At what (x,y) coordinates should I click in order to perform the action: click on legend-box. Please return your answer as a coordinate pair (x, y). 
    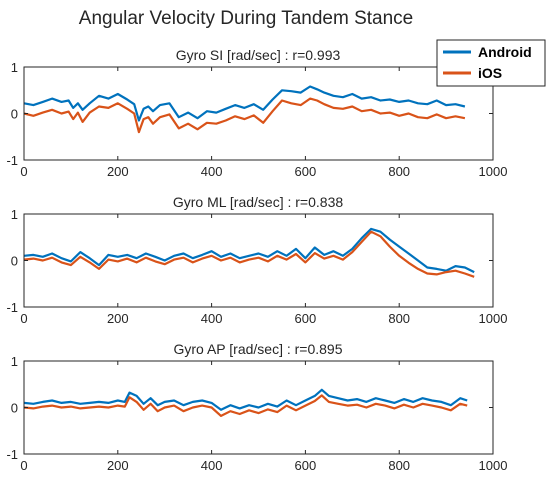
    Looking at the image, I should click on (491, 63).